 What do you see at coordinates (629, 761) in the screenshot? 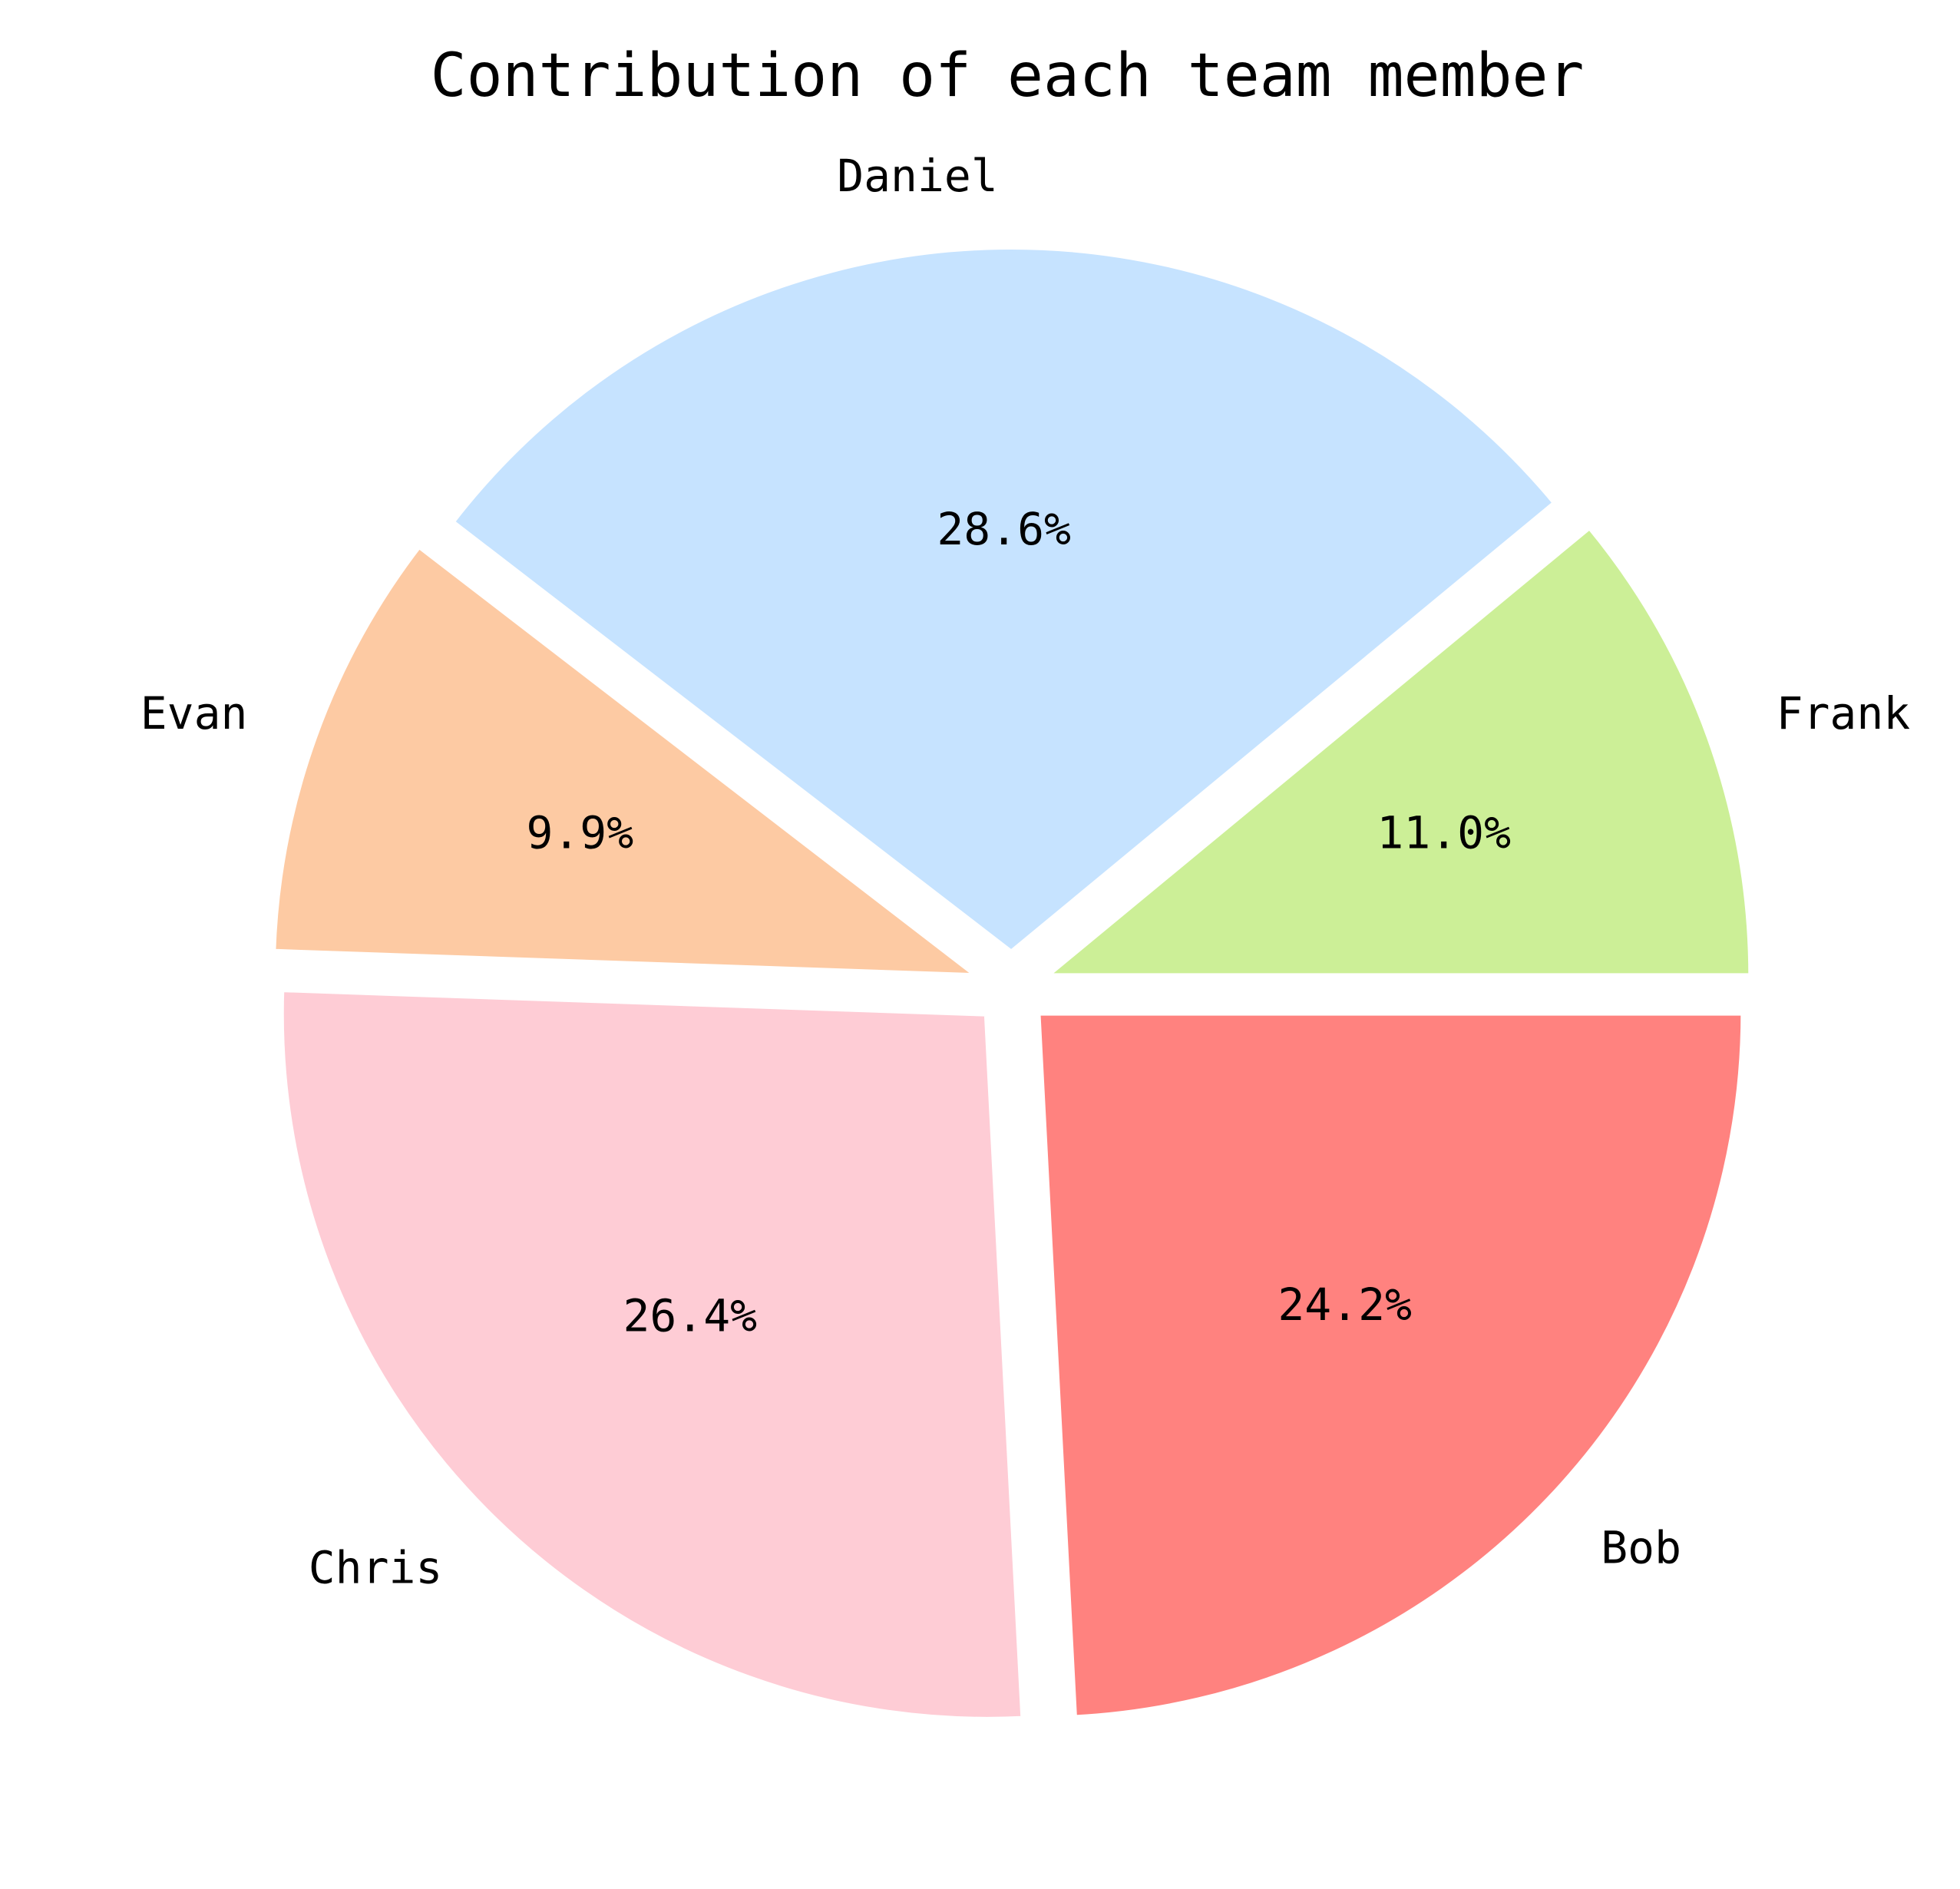
I see `pie-slice-evan` at bounding box center [629, 761].